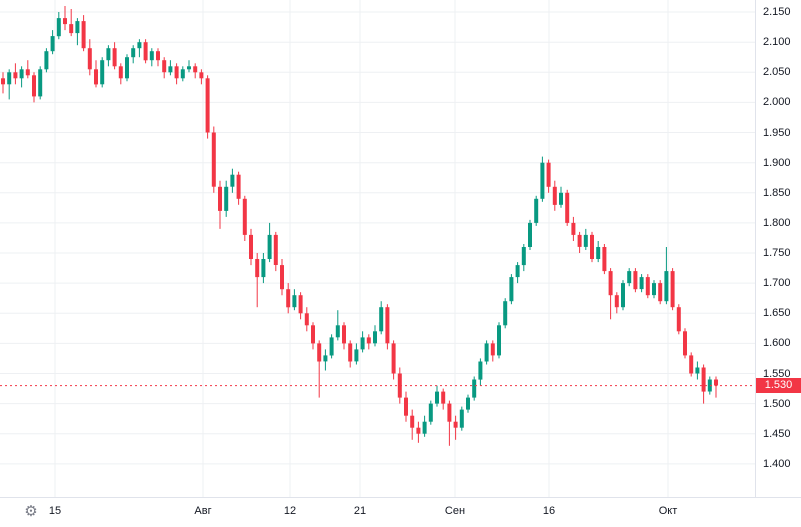  Describe the element at coordinates (777, 463) in the screenshot. I see `price-tick-label: 1.400` at that location.